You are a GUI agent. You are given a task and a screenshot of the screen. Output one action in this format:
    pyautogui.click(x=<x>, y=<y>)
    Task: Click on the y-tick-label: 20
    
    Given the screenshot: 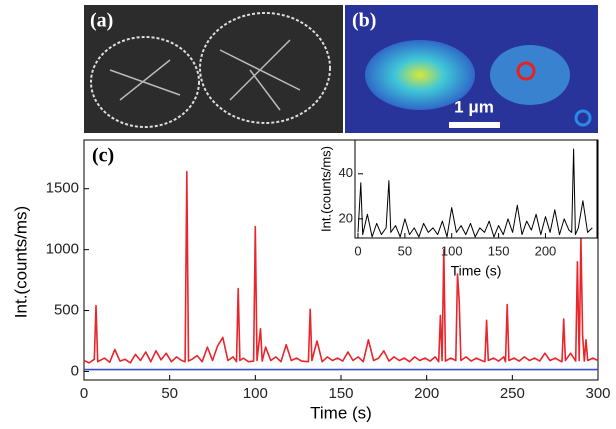 What is the action you would take?
    pyautogui.click(x=346, y=217)
    